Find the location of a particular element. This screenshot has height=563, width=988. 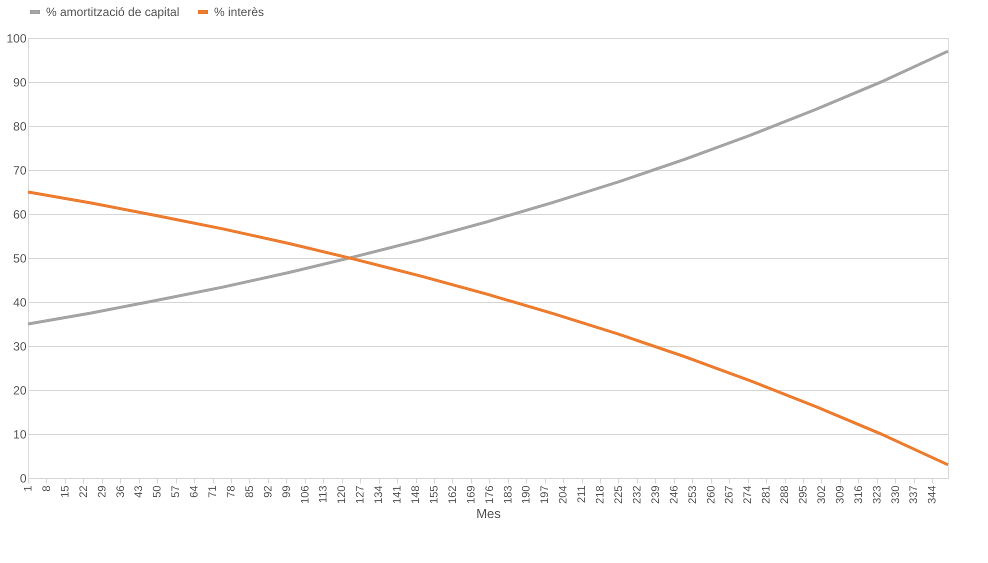

y-tick-label: 100 is located at coordinates (16, 39).